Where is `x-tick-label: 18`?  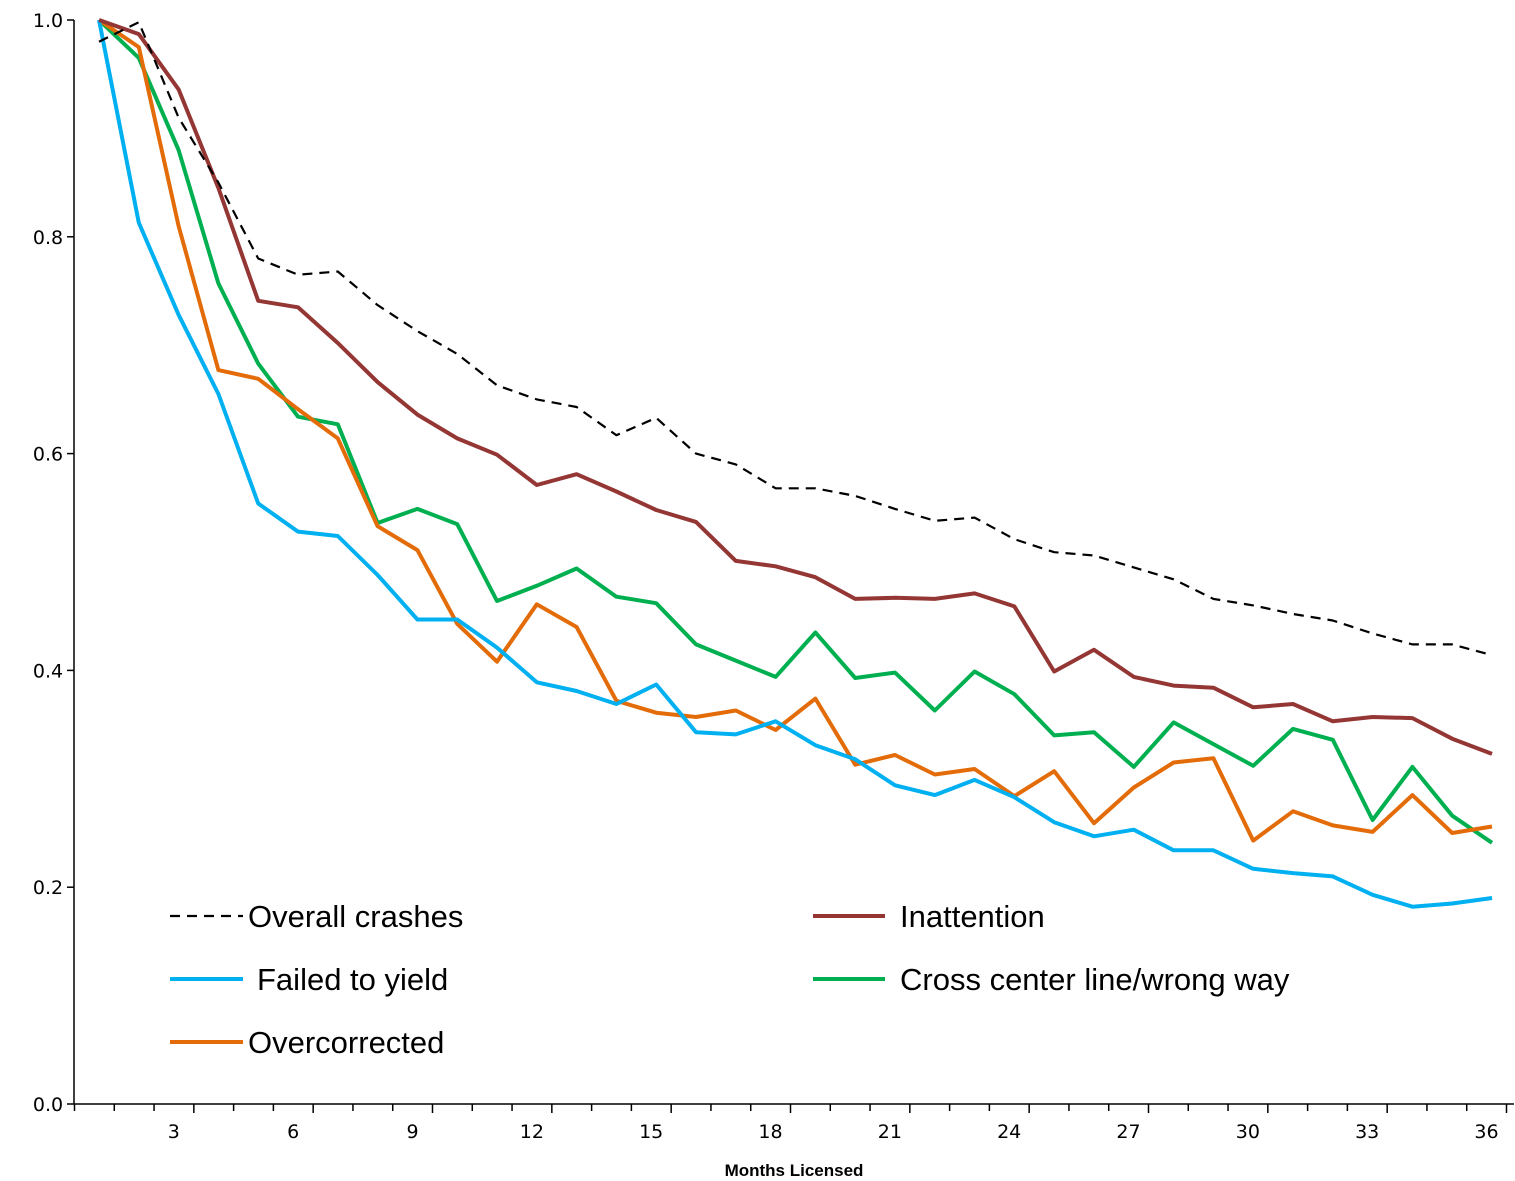 x-tick-label: 18 is located at coordinates (770, 1132).